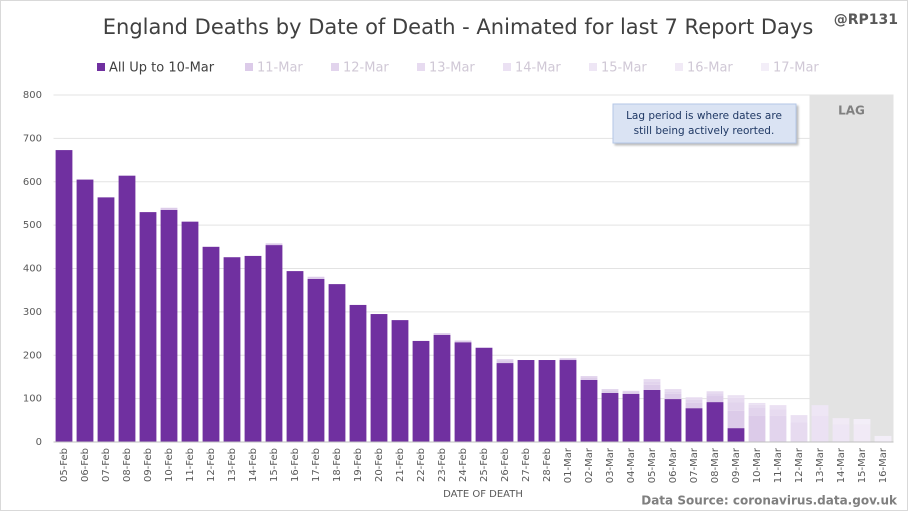 The image size is (908, 511). I want to click on legend-label: 11-Mar, so click(280, 68).